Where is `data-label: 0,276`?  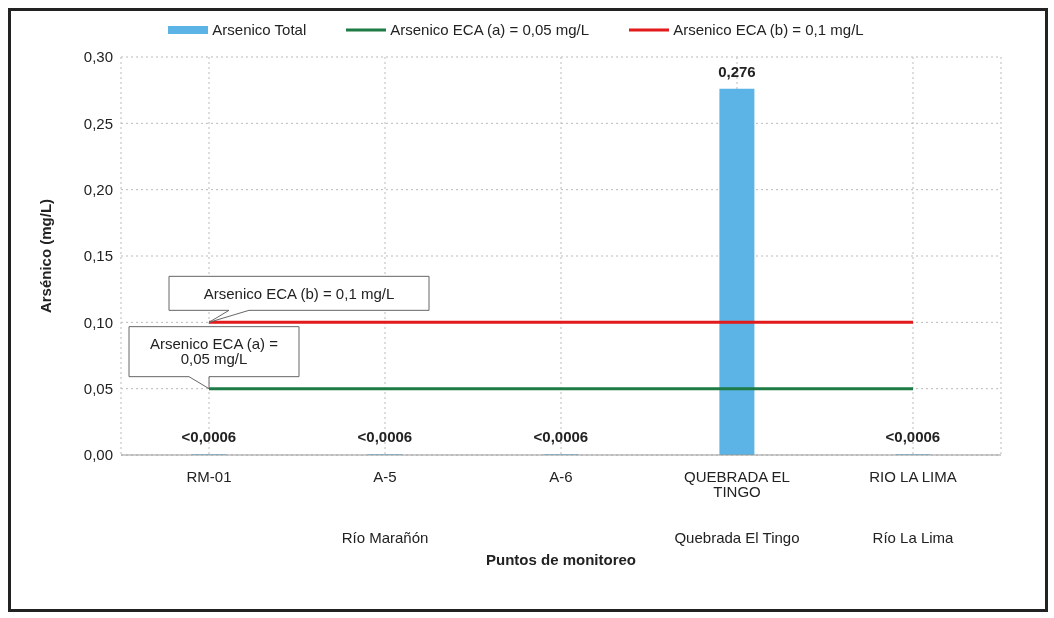
data-label: 0,276 is located at coordinates (737, 71).